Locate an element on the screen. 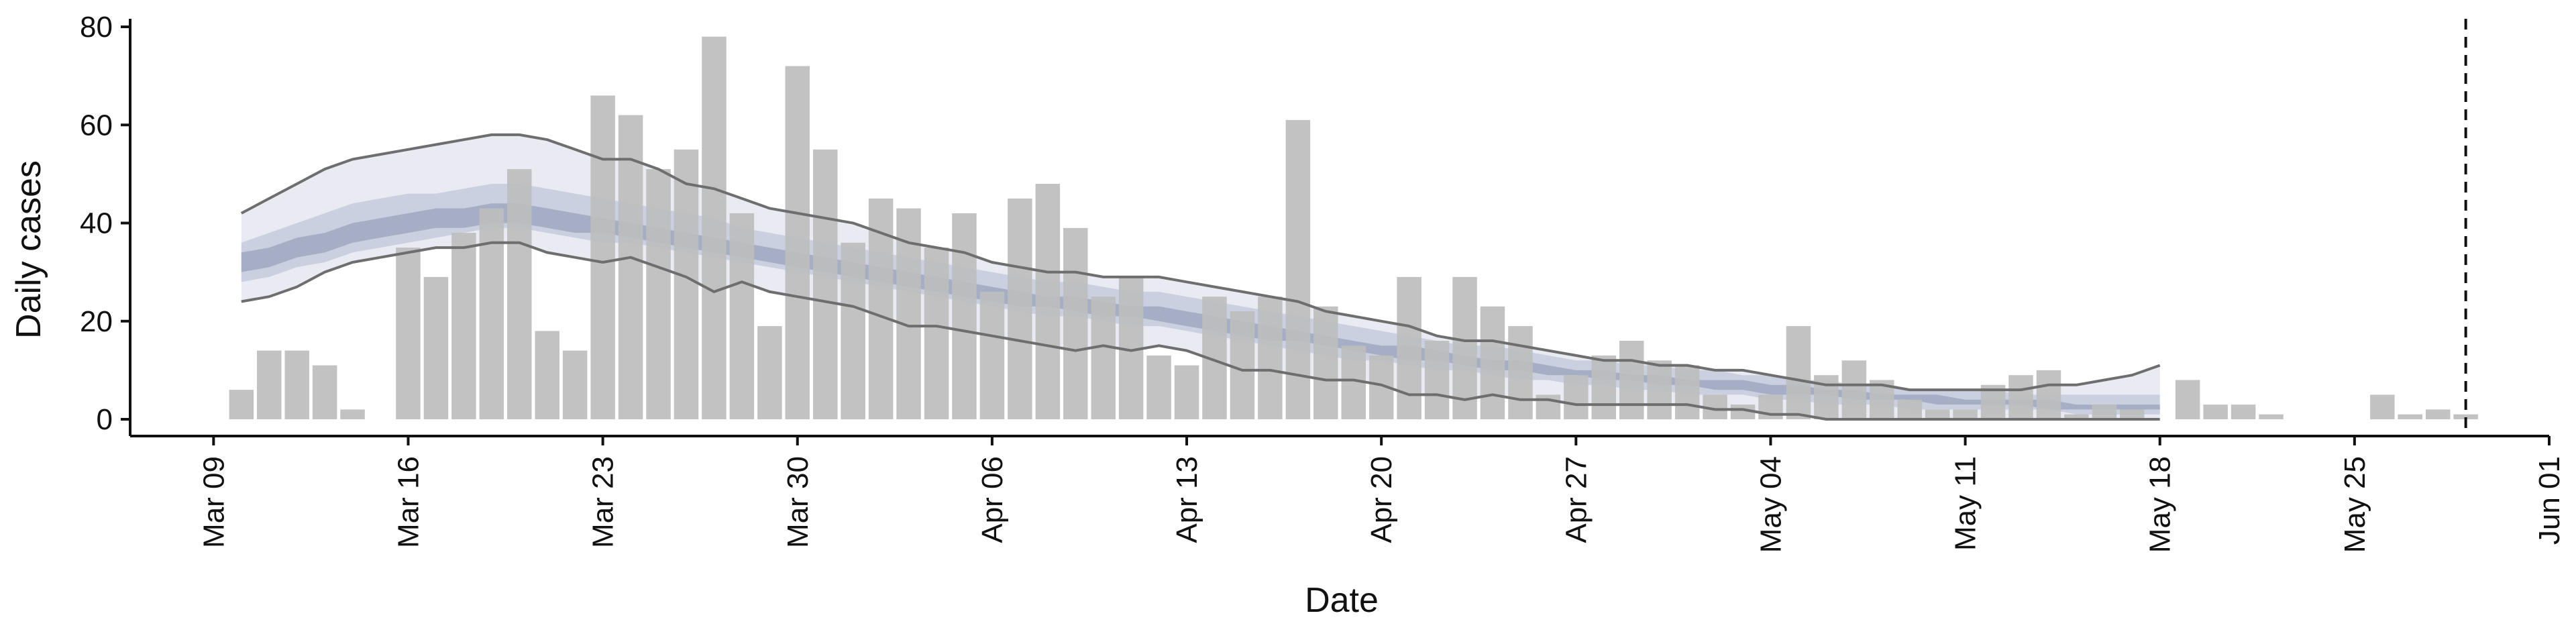 Image resolution: width=2576 pixels, height=644 pixels. y-tick-label: 0 is located at coordinates (105, 419).